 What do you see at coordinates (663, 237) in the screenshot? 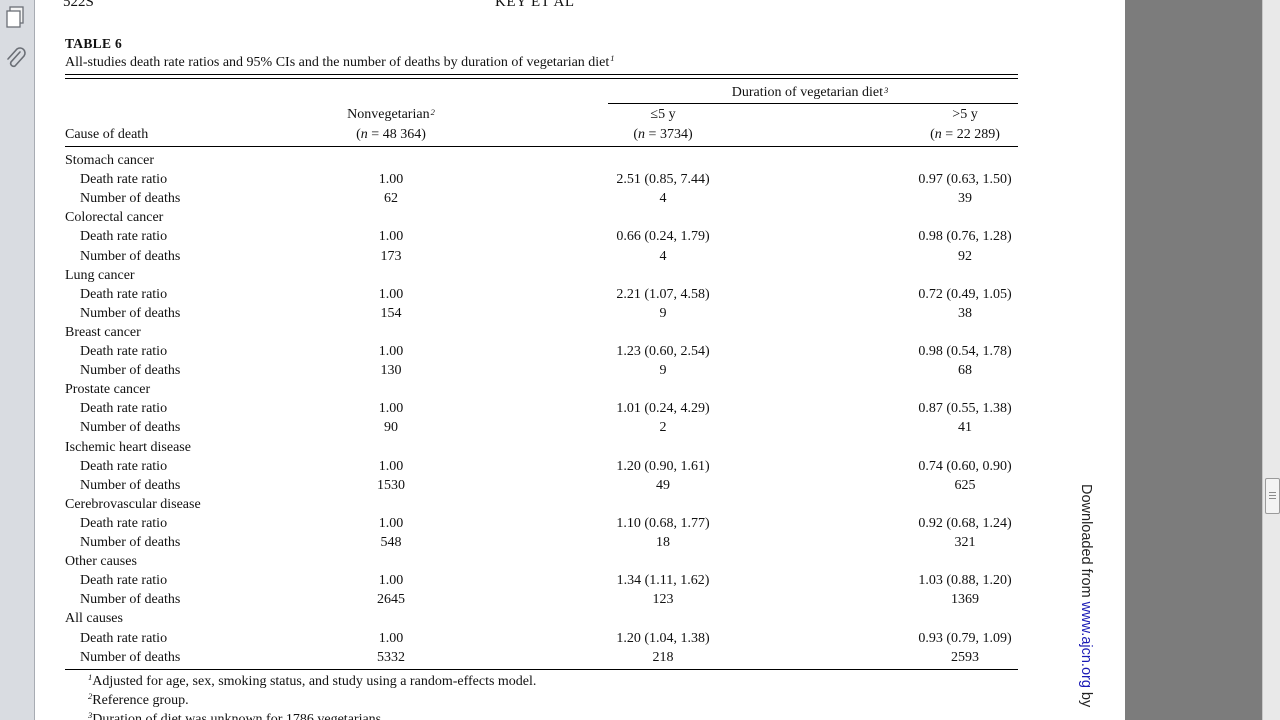
I see `cell-short: 0.66 (0.24, 1.79)` at bounding box center [663, 237].